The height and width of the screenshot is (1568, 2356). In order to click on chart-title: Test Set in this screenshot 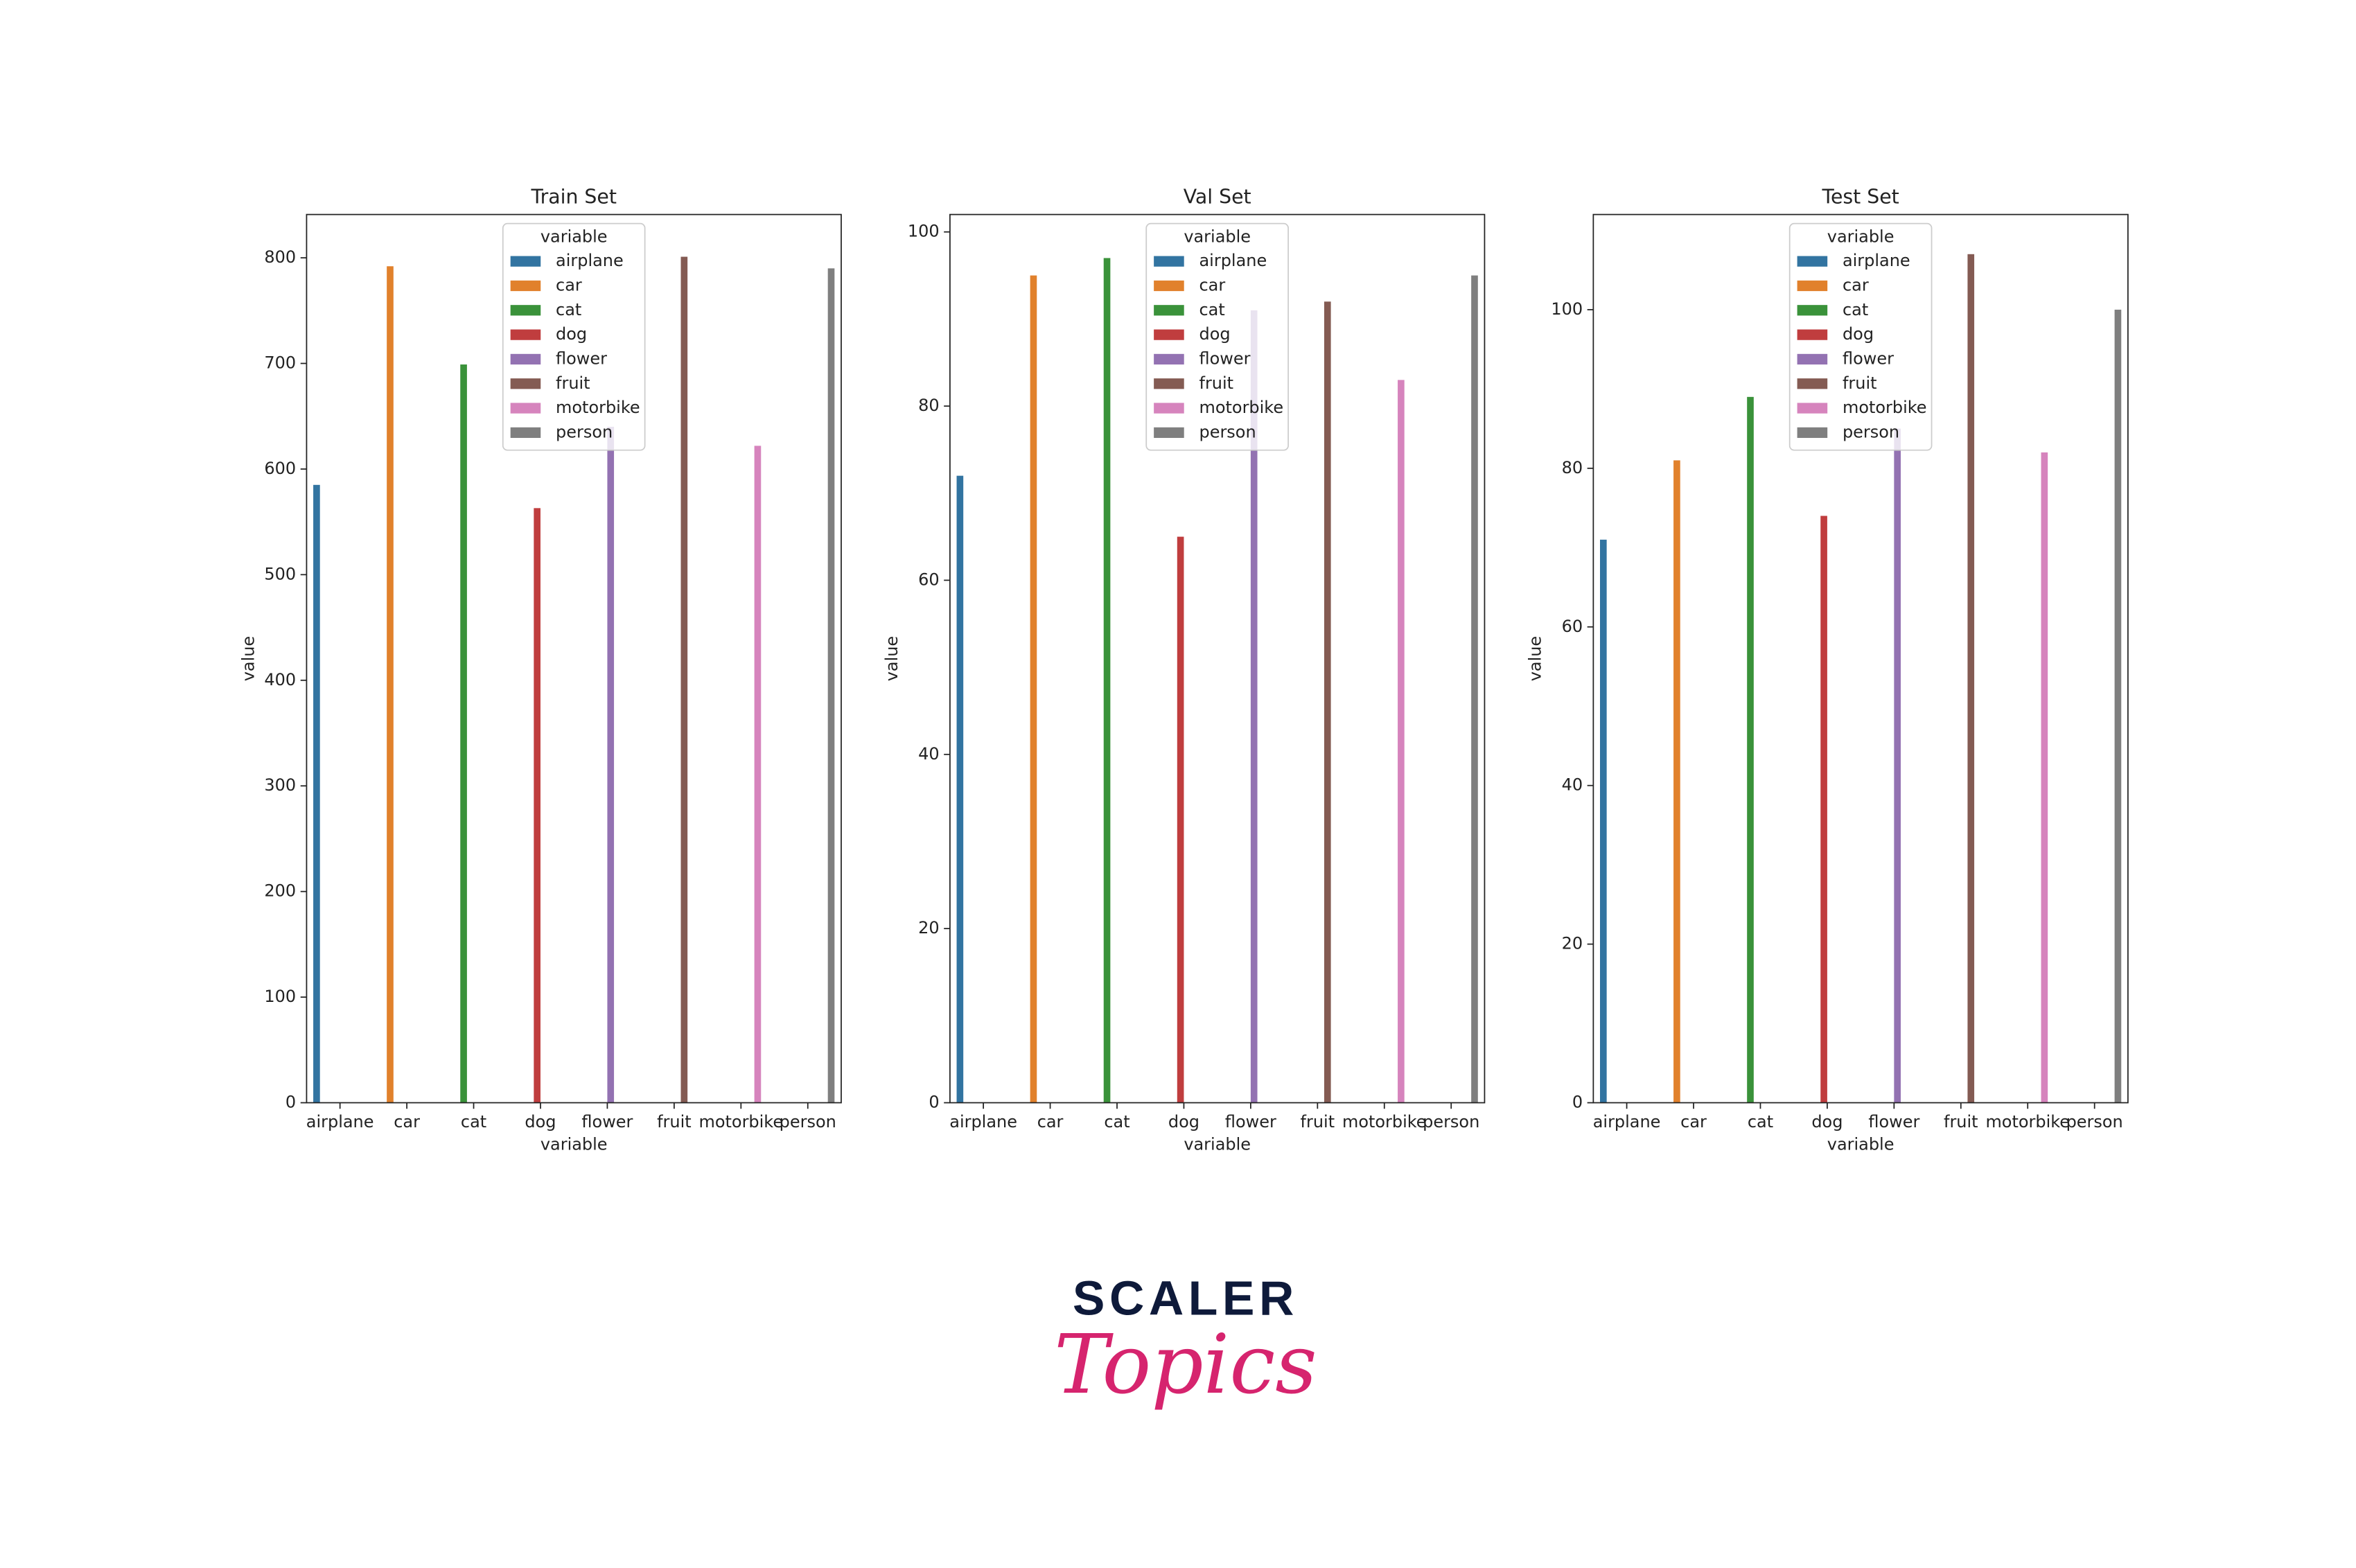, I will do `click(1860, 197)`.